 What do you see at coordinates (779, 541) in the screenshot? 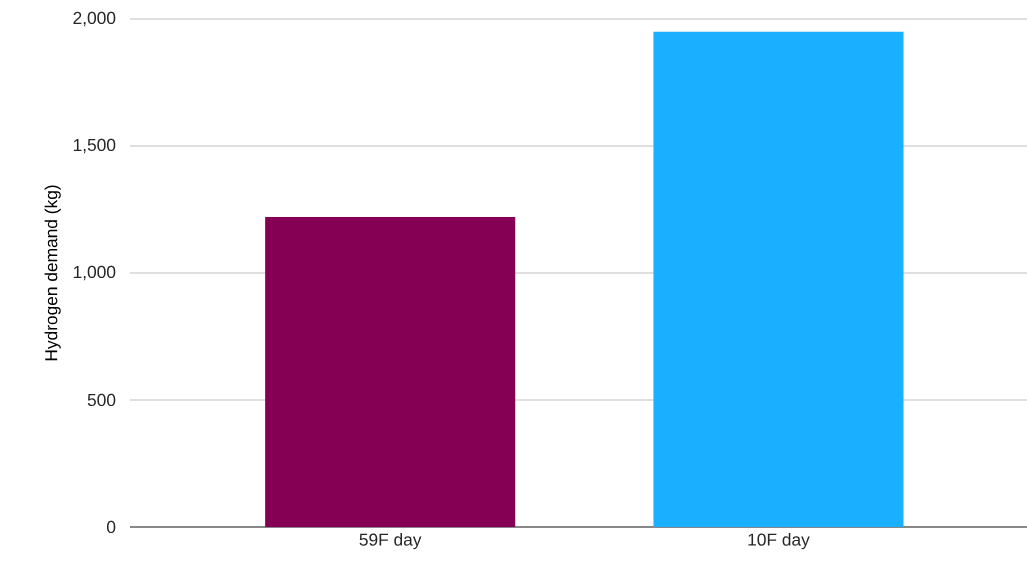
I see `x-tick-label: 10F day` at bounding box center [779, 541].